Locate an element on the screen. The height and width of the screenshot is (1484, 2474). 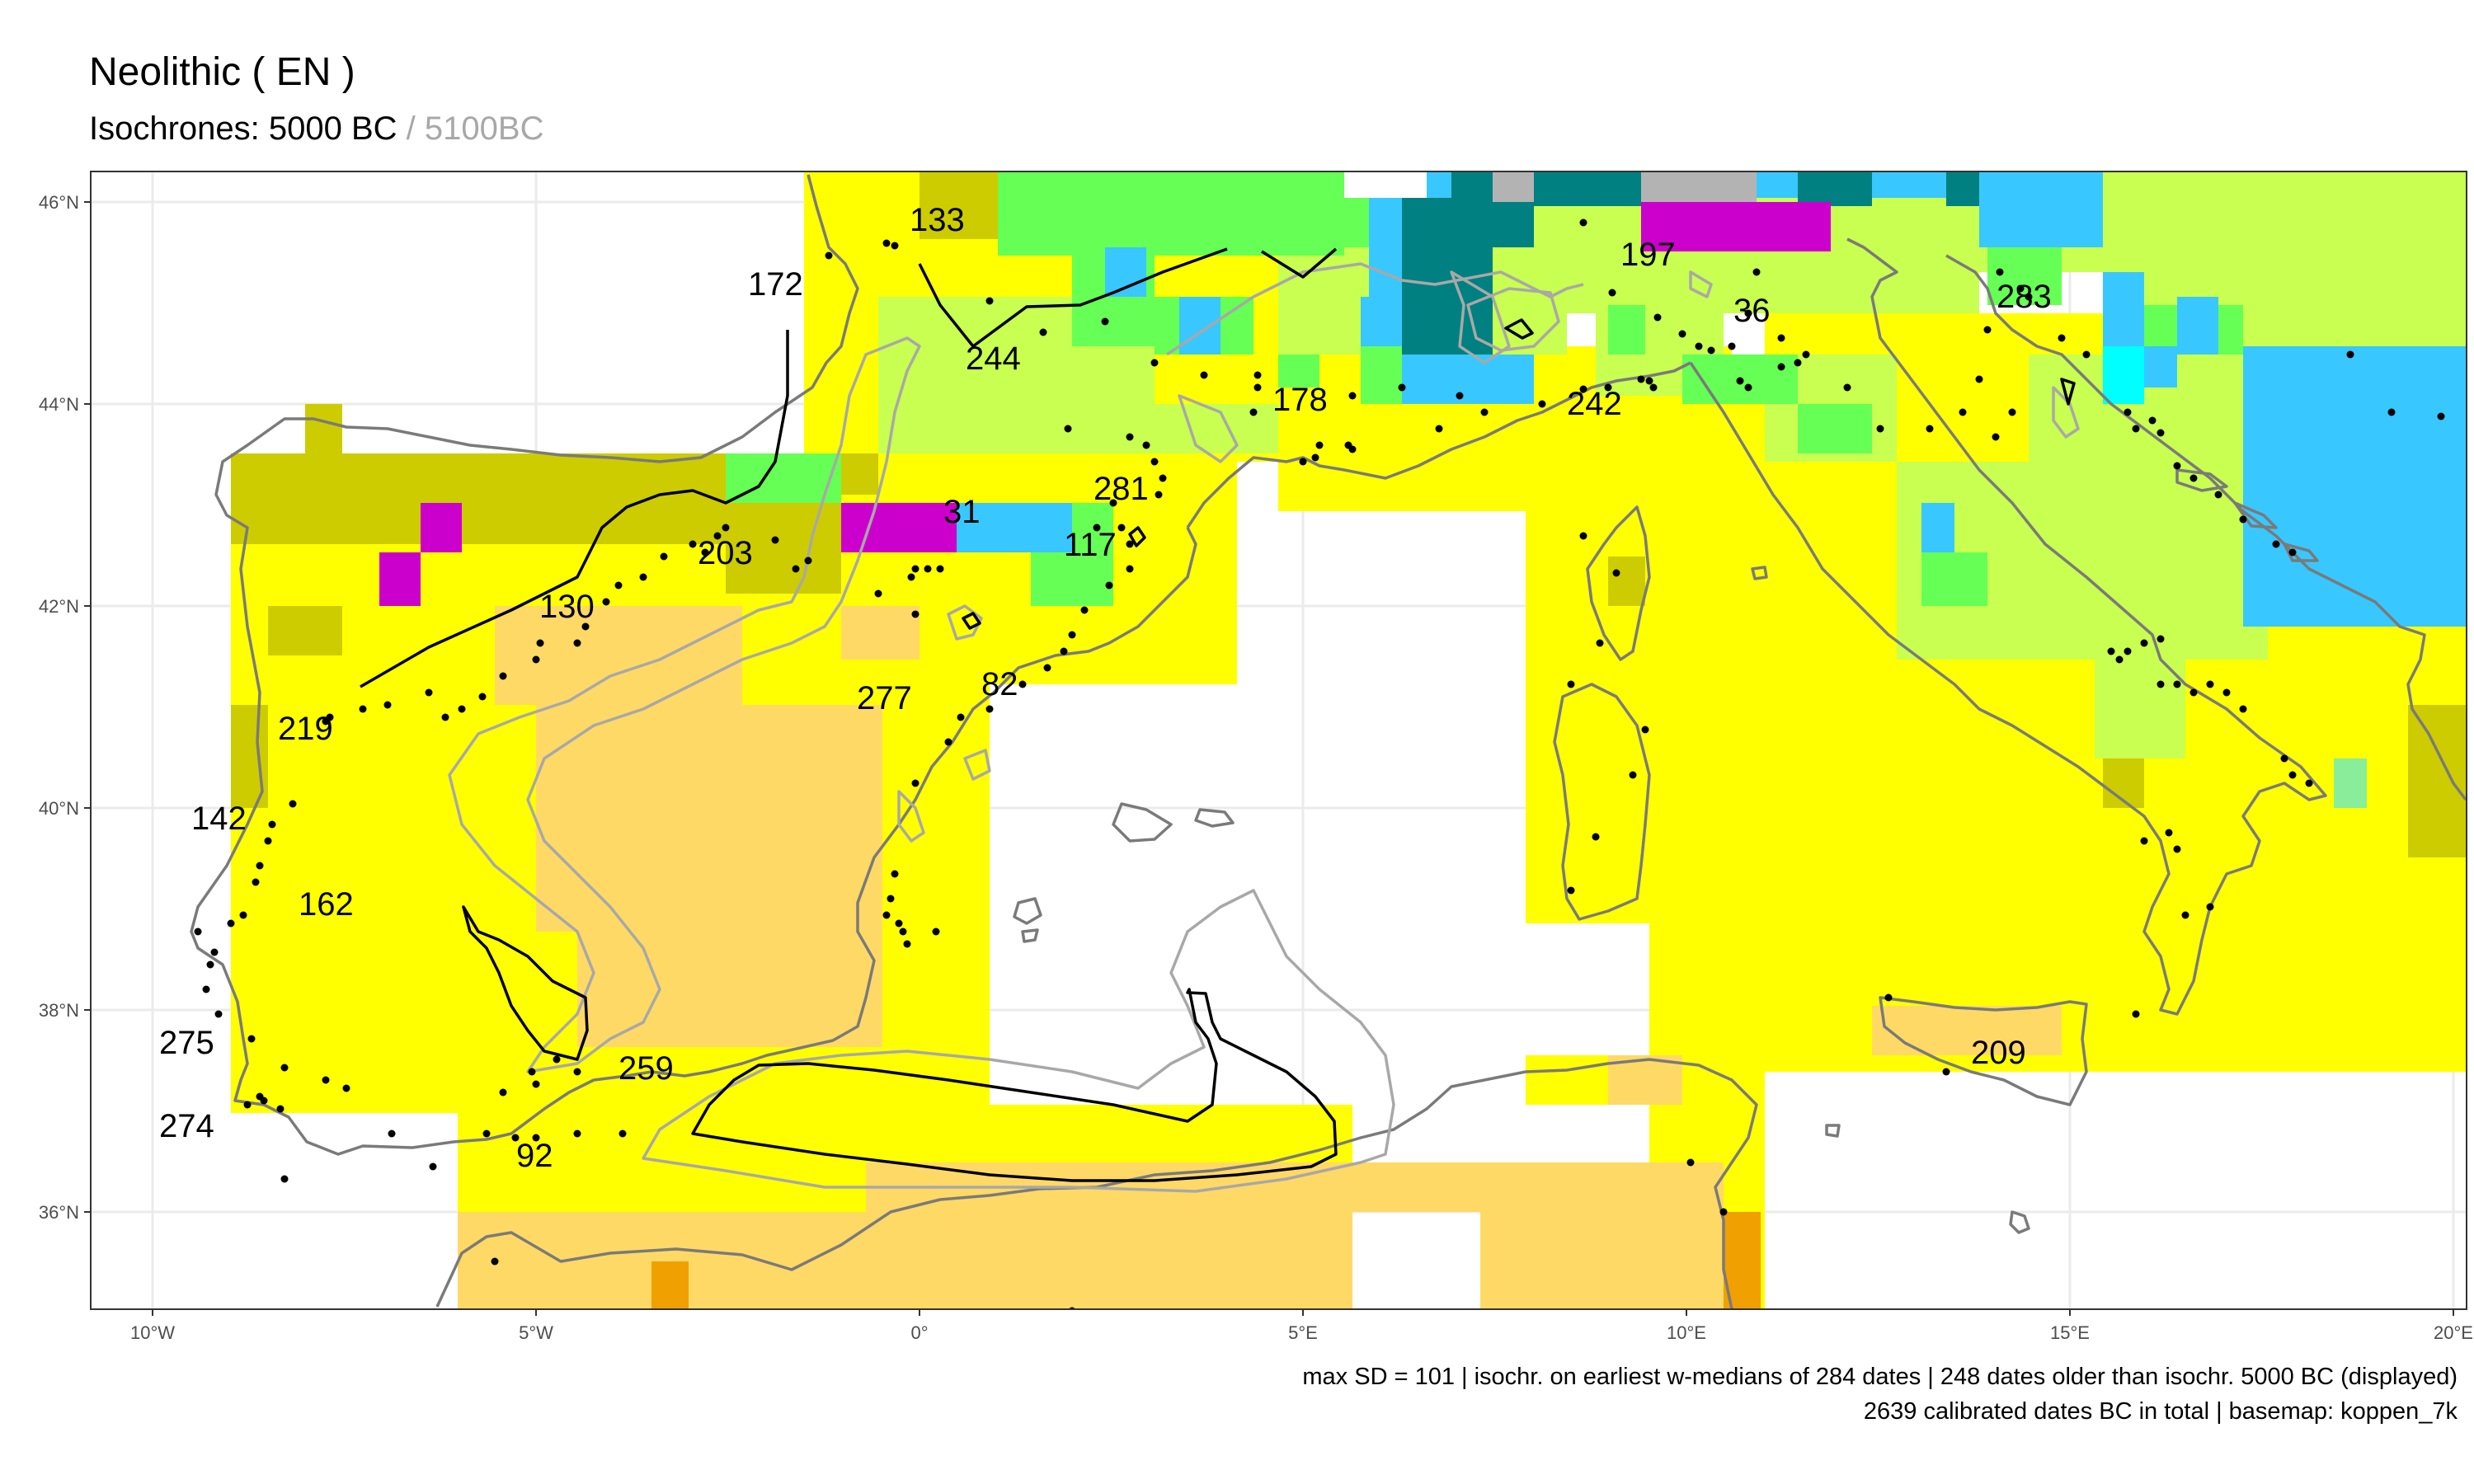
isochrone-5000bc-line-north is located at coordinates (1073, 297).